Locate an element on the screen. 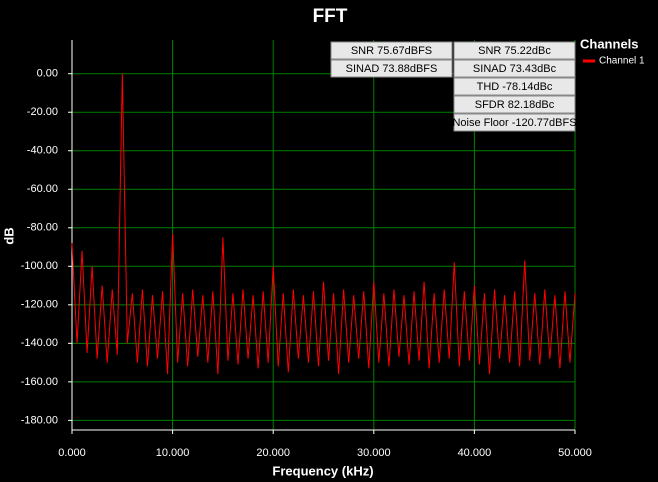  x-tick-label: 10.000 is located at coordinates (173, 453).